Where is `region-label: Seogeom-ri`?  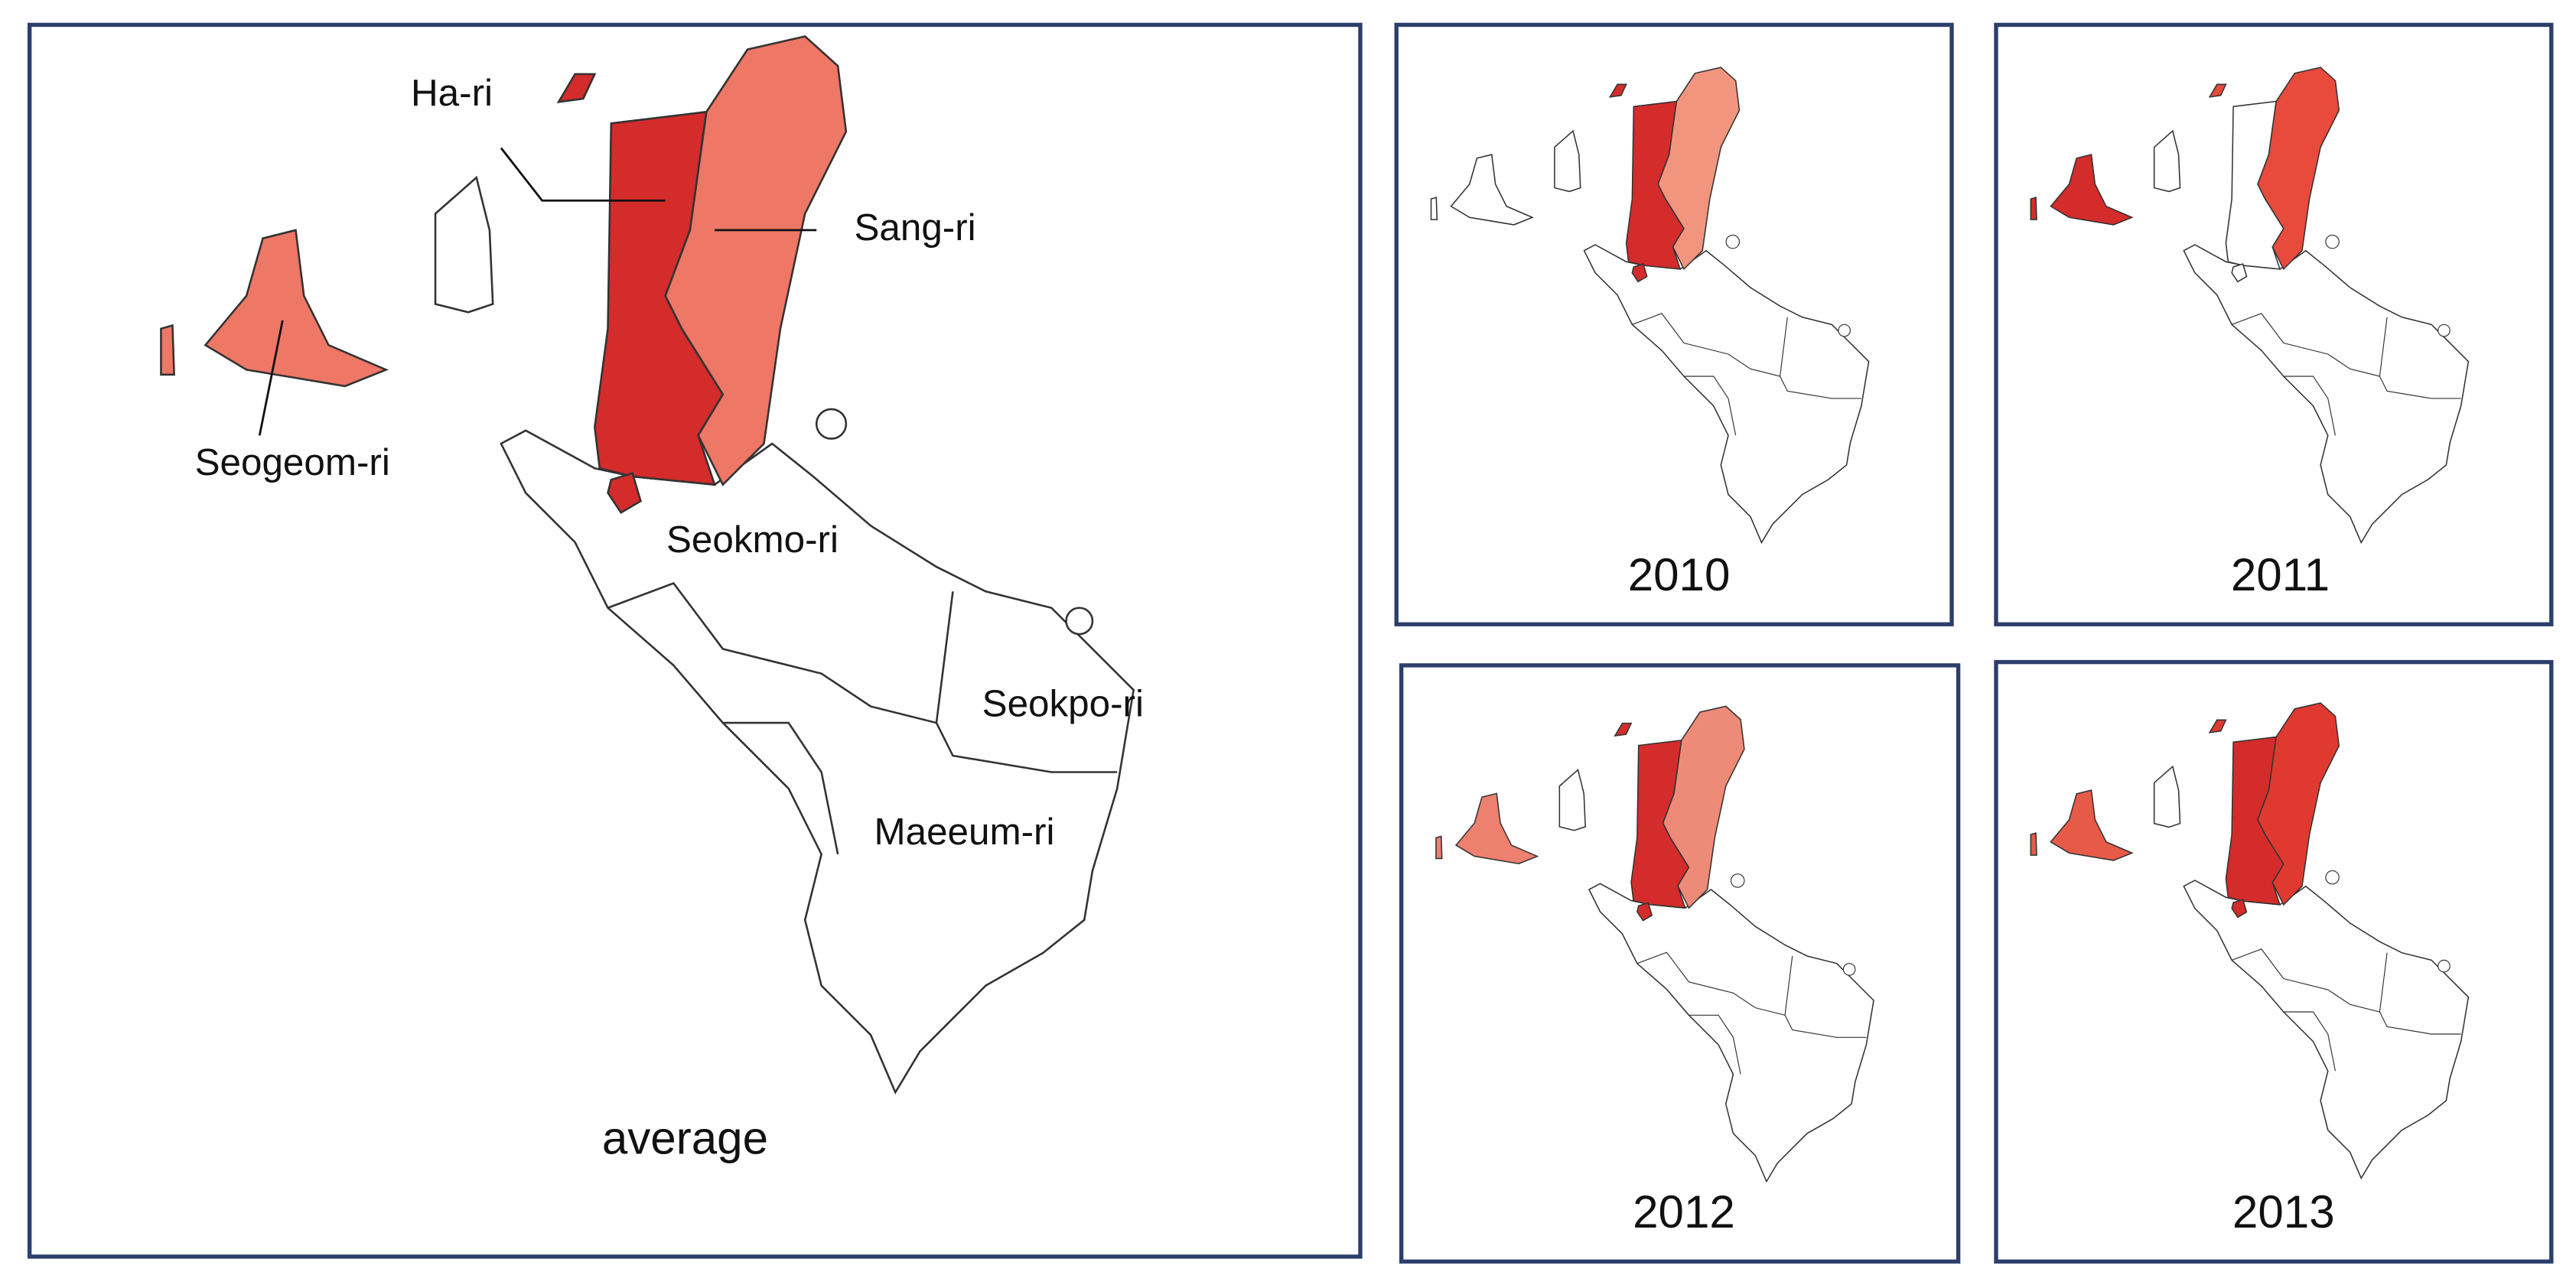 region-label: Seogeom-ri is located at coordinates (293, 462).